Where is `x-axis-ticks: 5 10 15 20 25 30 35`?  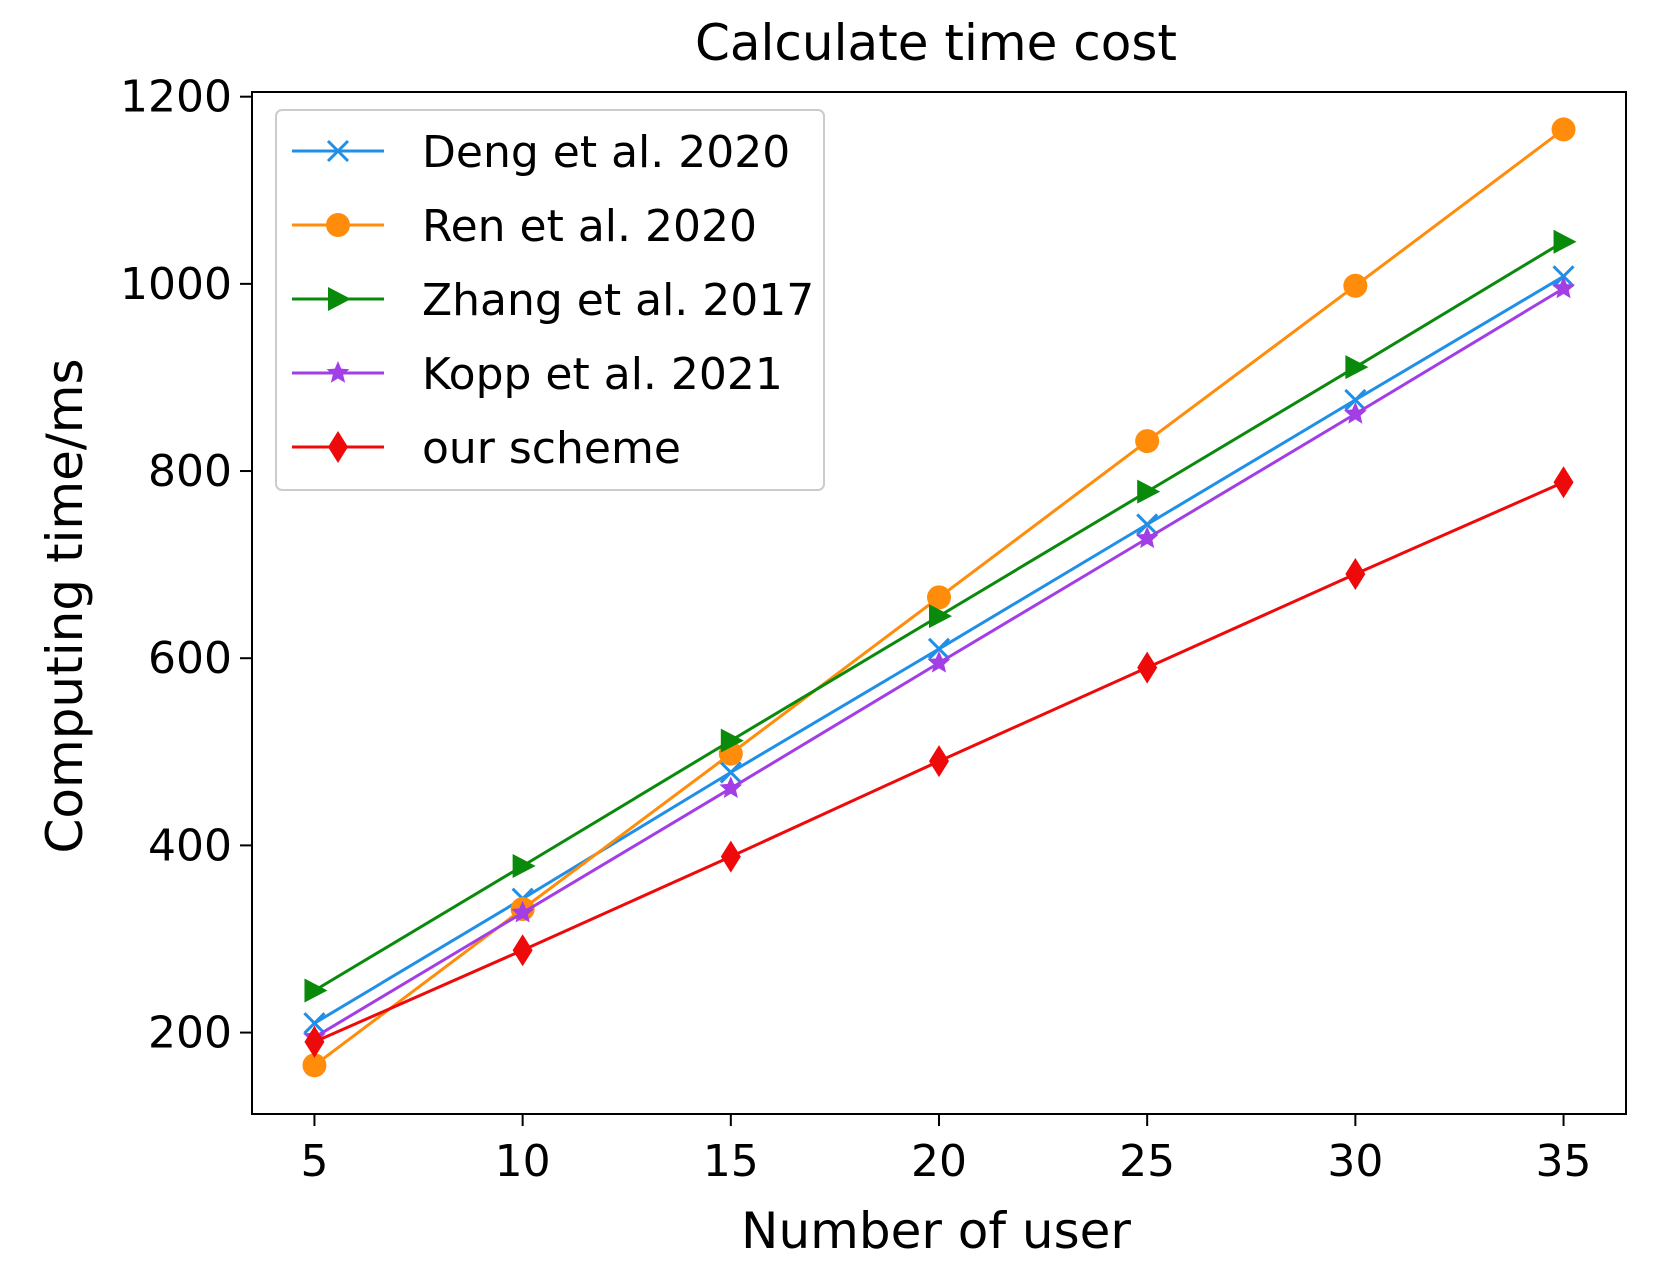 x-axis-ticks: 5 10 15 20 25 30 35 is located at coordinates (946, 1150).